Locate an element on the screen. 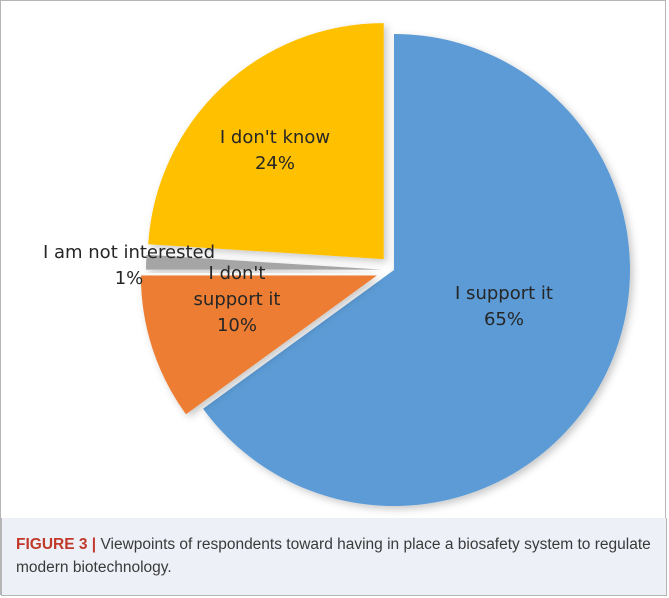 This screenshot has height=598, width=669. pie-slice-i-don-t-support-it is located at coordinates (258, 345).